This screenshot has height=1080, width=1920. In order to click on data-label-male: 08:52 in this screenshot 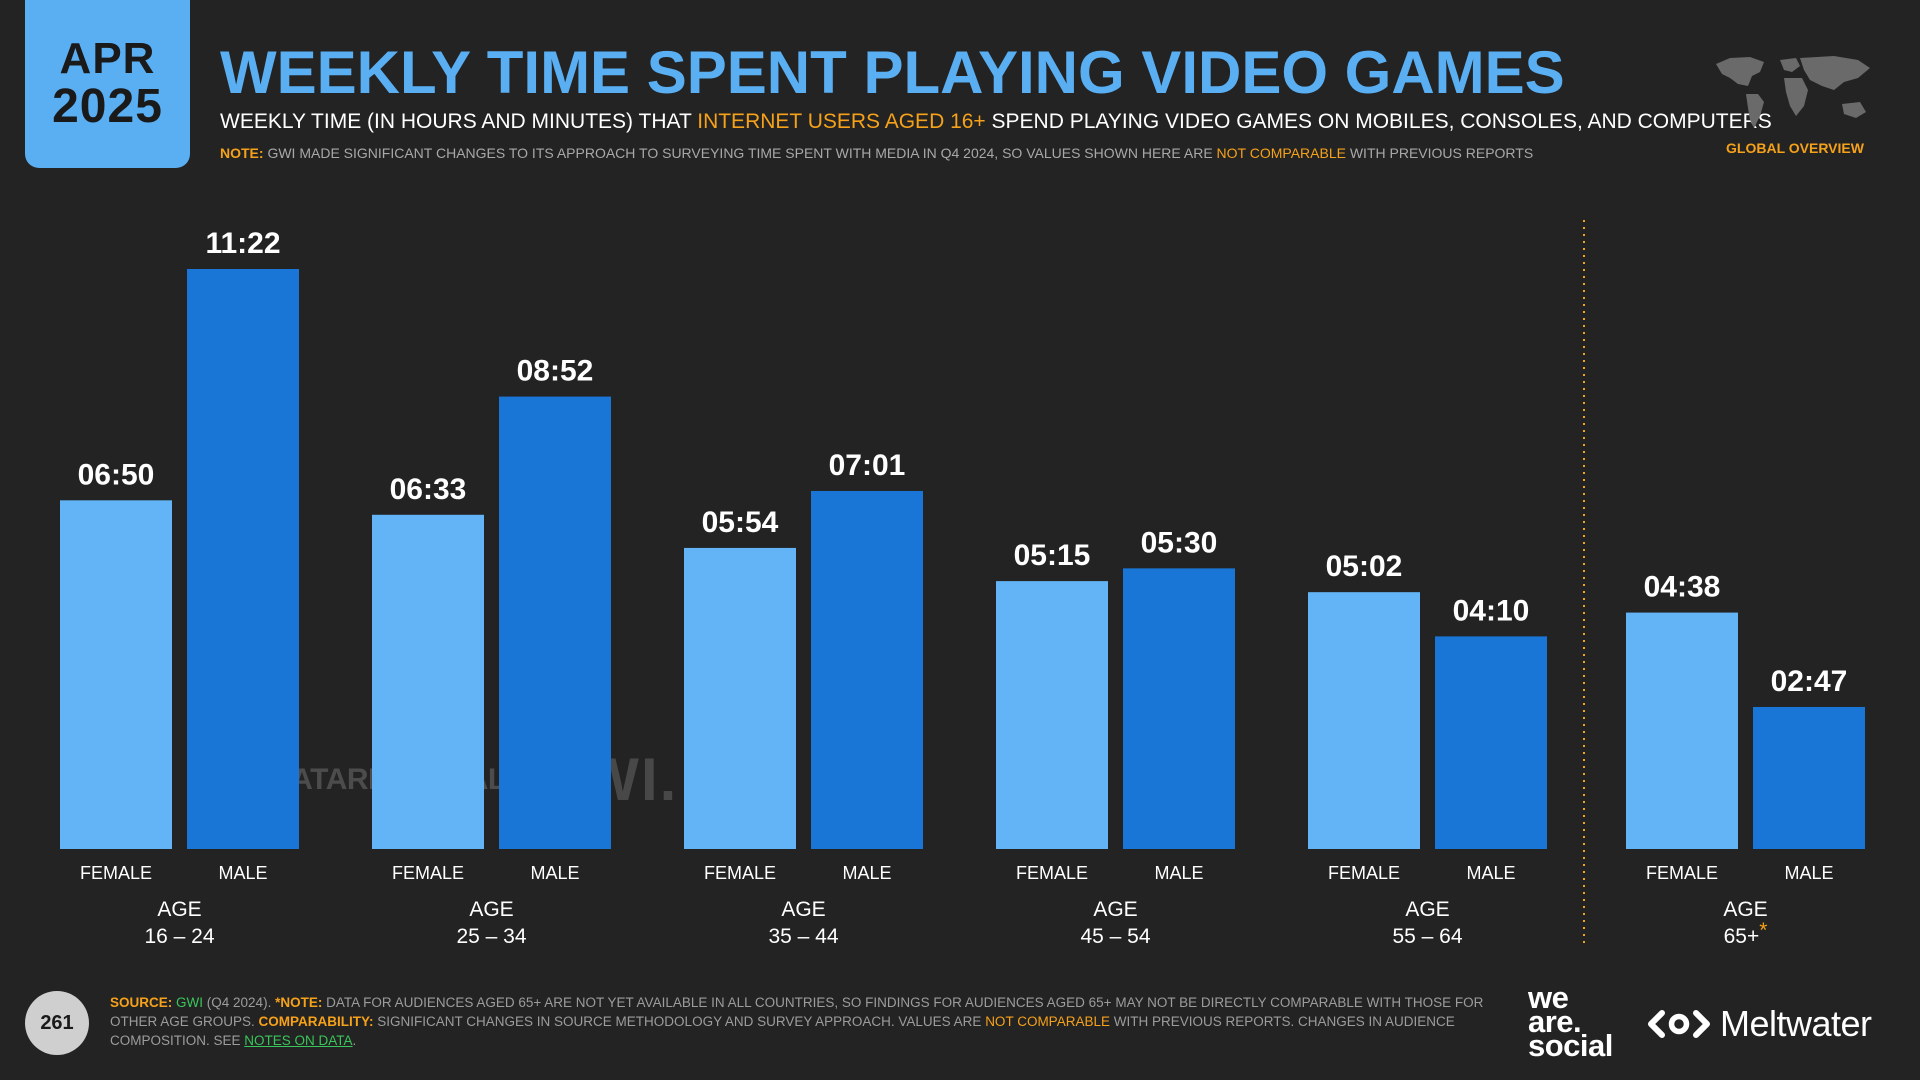, I will do `click(555, 371)`.